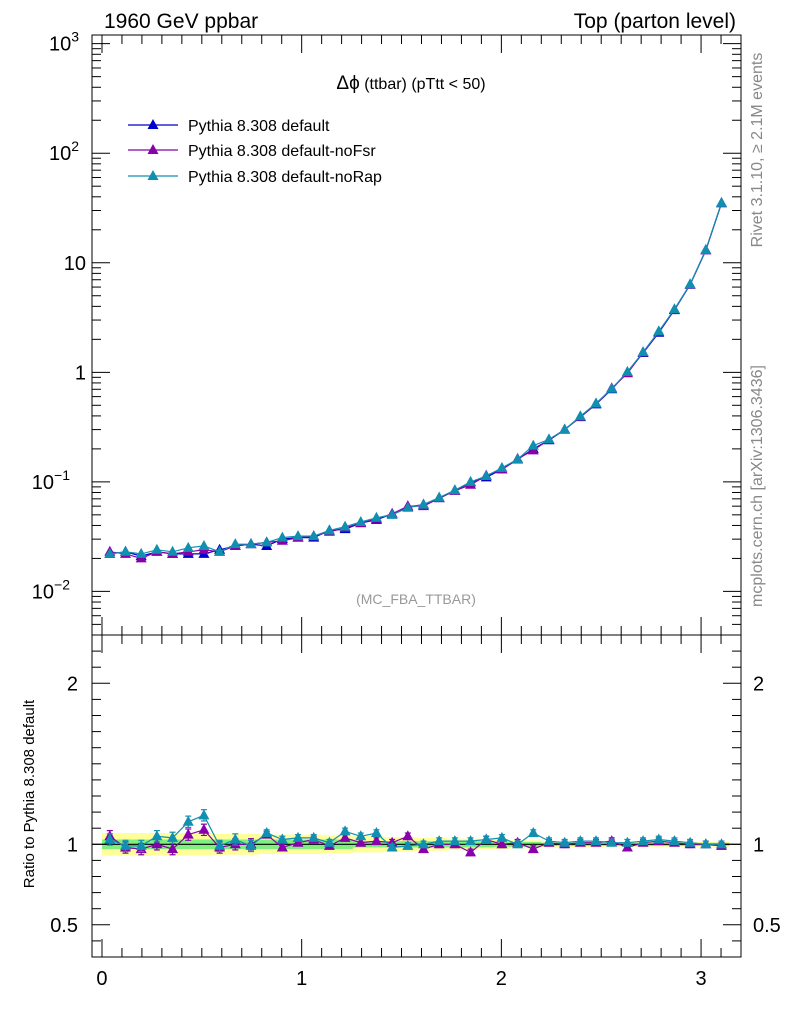 The image size is (786, 1024). I want to click on legend-marker-nofsr, so click(153, 149).